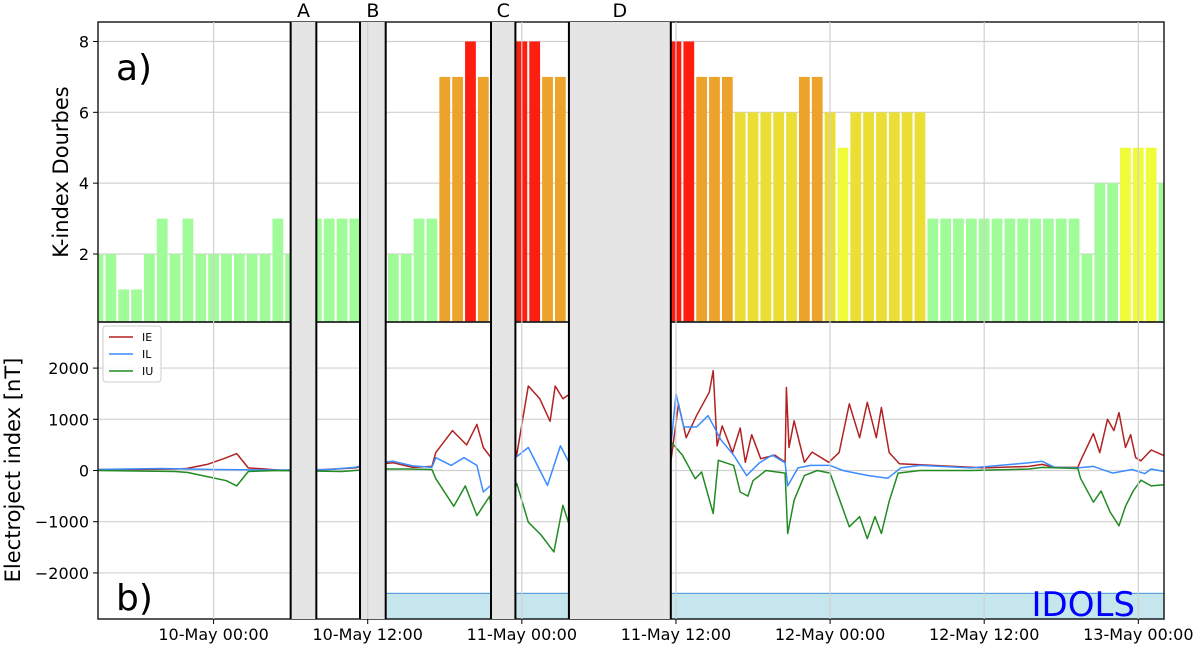  Describe the element at coordinates (147, 371) in the screenshot. I see `legend-label-iu: IU` at that location.